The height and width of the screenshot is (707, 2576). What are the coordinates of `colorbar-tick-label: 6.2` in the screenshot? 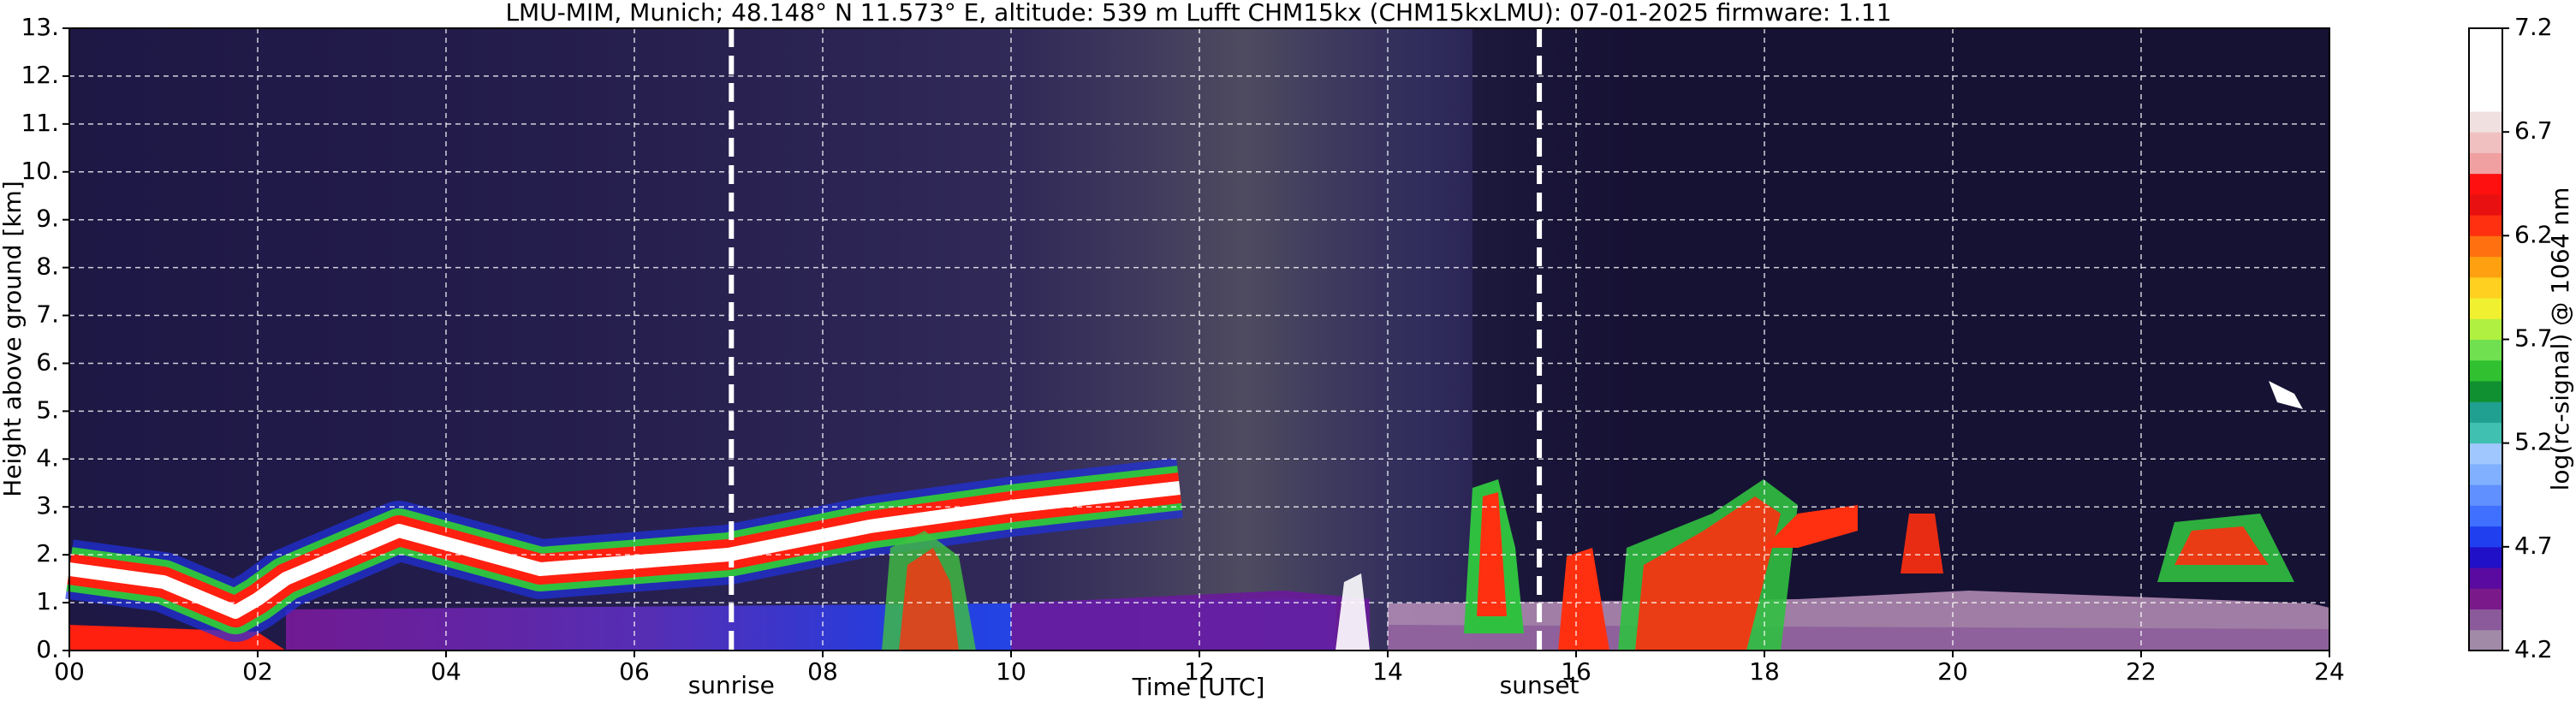 It's located at (2534, 234).